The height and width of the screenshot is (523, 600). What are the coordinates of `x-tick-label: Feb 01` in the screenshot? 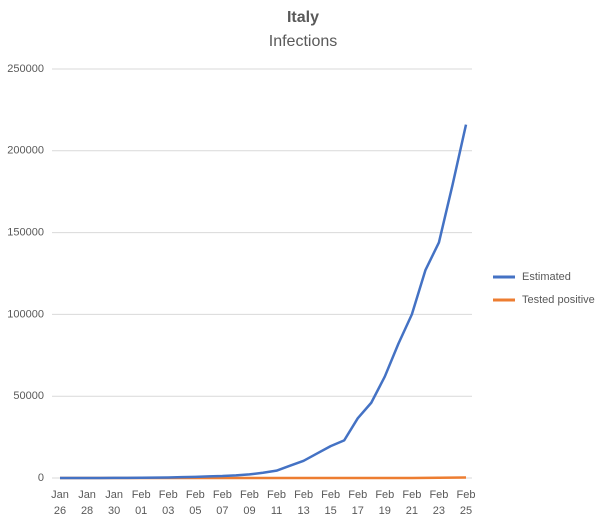 It's located at (141, 503).